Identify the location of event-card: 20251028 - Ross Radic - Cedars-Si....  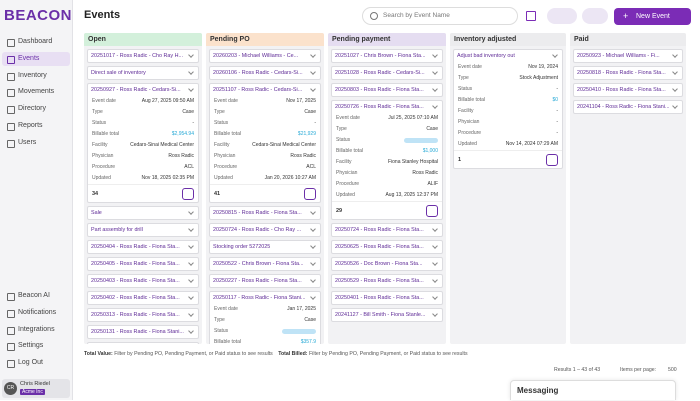
(387, 73).